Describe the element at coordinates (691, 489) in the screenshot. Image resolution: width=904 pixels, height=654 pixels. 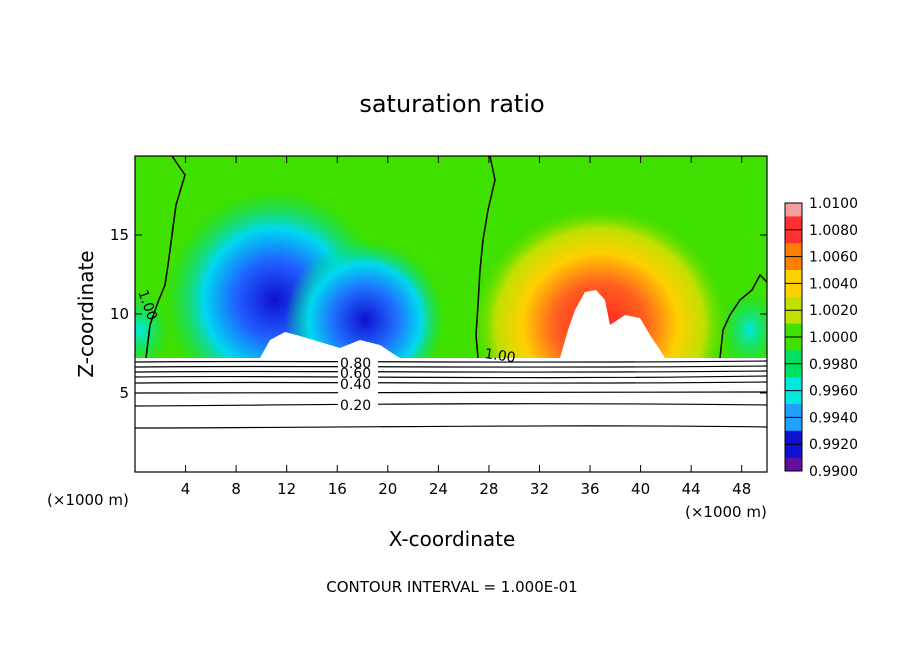
I see `x-tick-label: 44` at that location.